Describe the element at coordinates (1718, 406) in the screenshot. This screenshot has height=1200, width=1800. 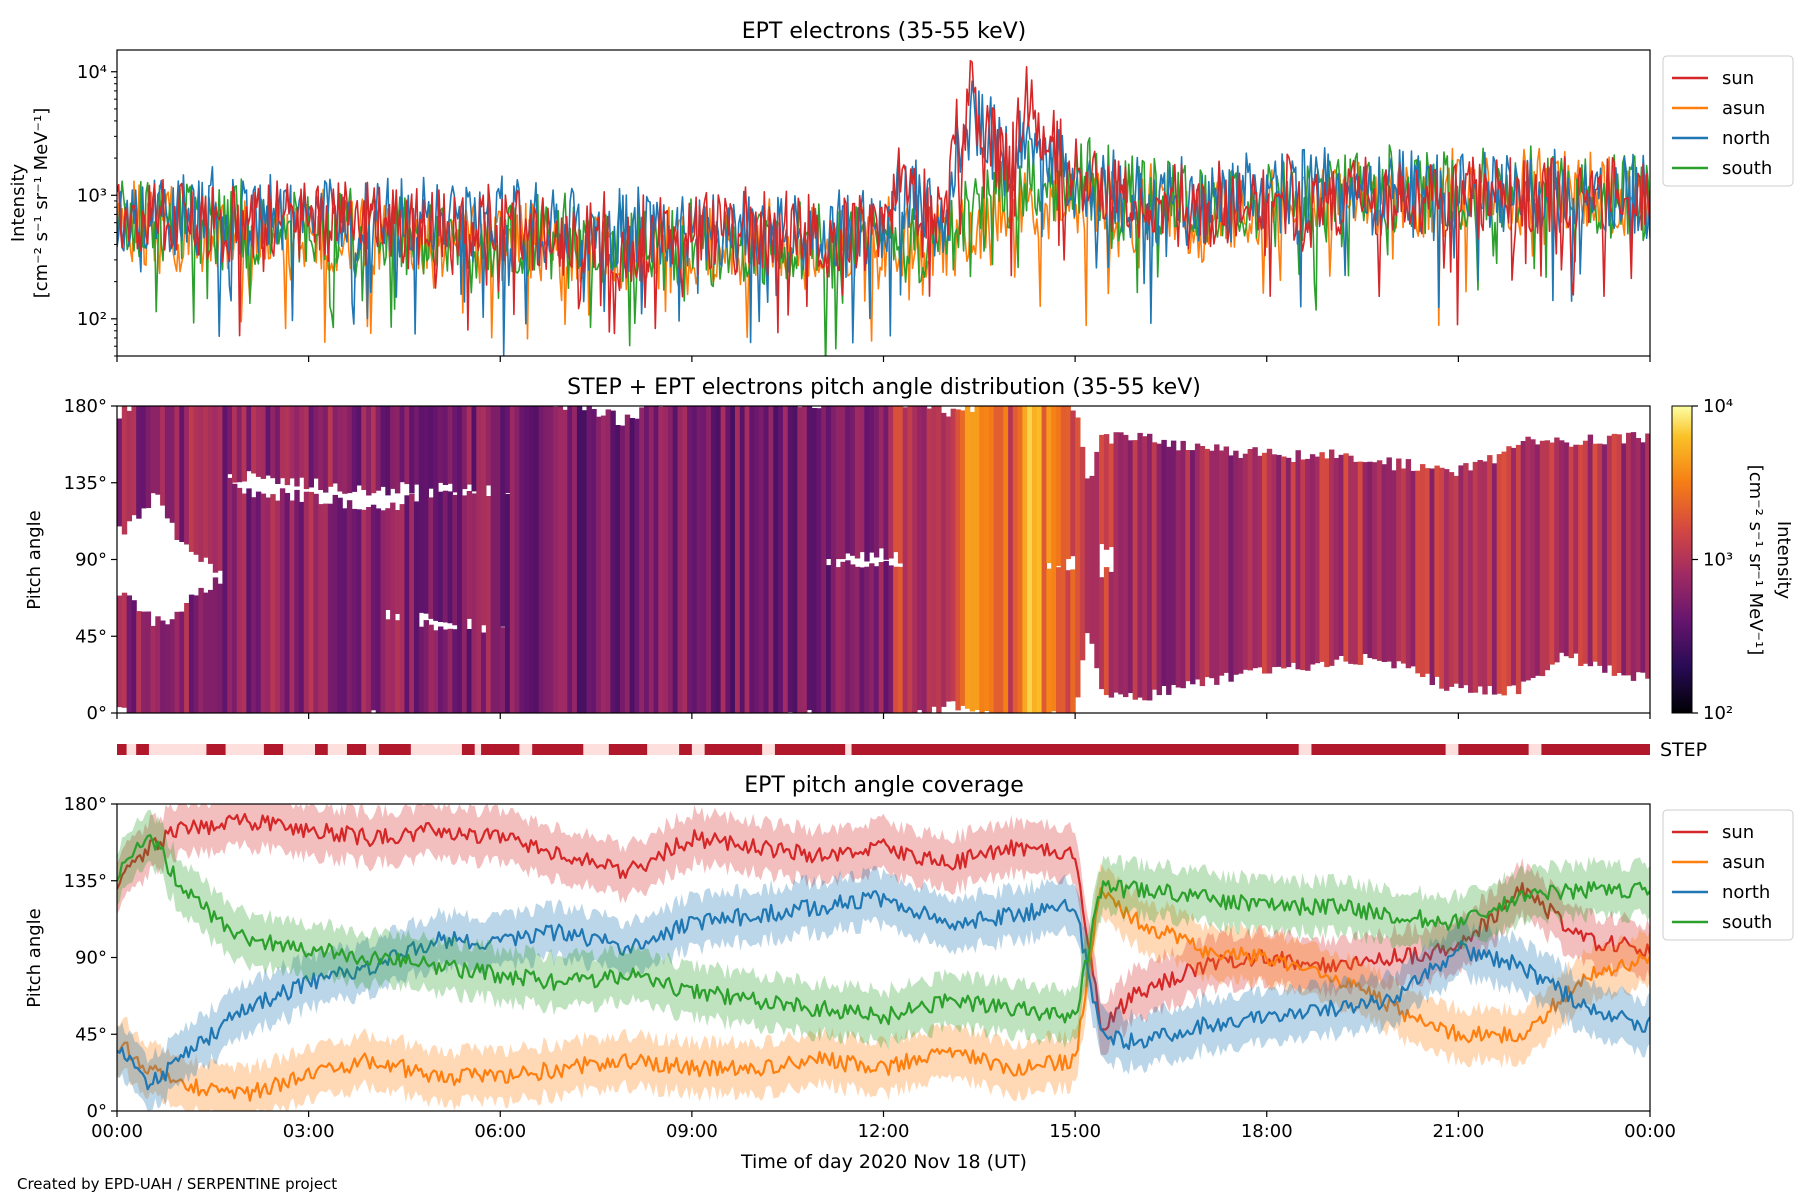
I see `colorbar-tick-label: 10⁴` at that location.